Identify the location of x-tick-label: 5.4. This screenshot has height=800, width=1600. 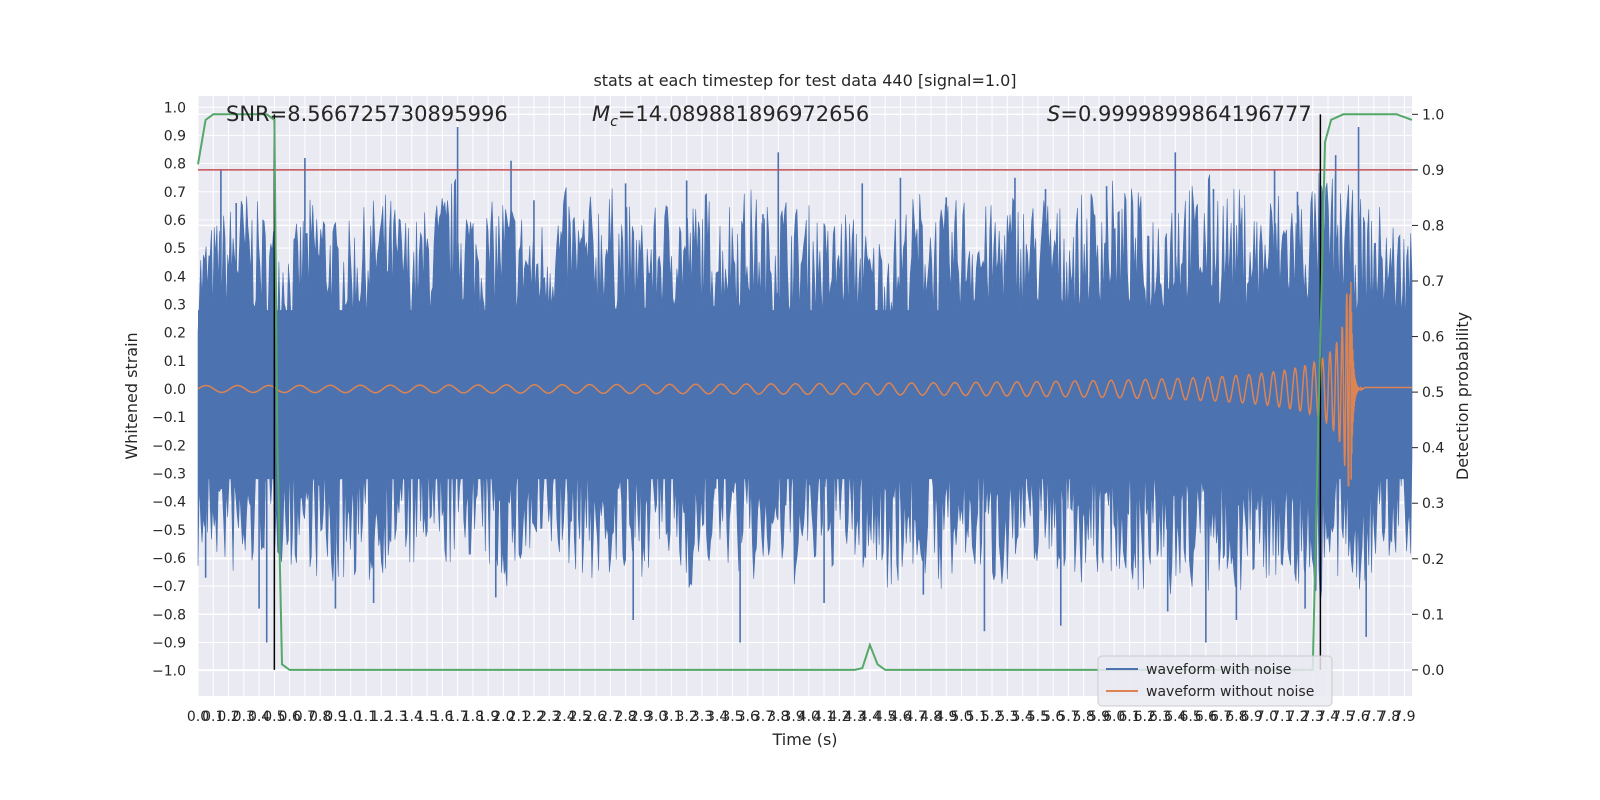
(1022, 717).